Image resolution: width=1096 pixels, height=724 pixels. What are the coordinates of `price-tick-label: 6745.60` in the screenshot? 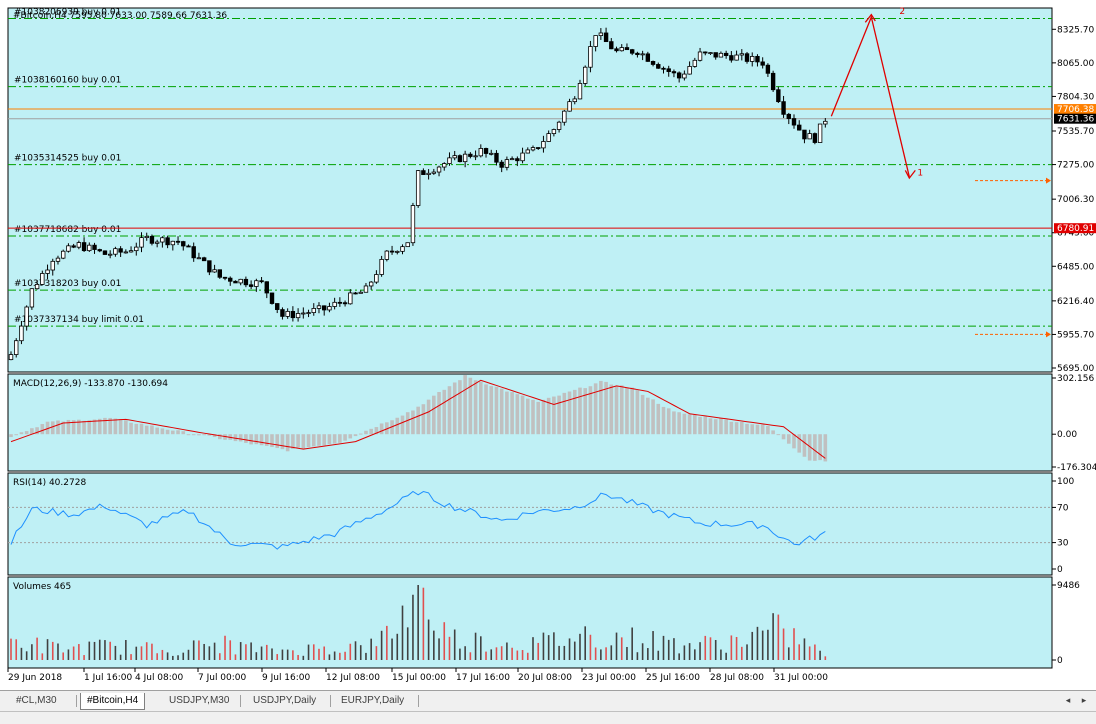 It's located at (1075, 234).